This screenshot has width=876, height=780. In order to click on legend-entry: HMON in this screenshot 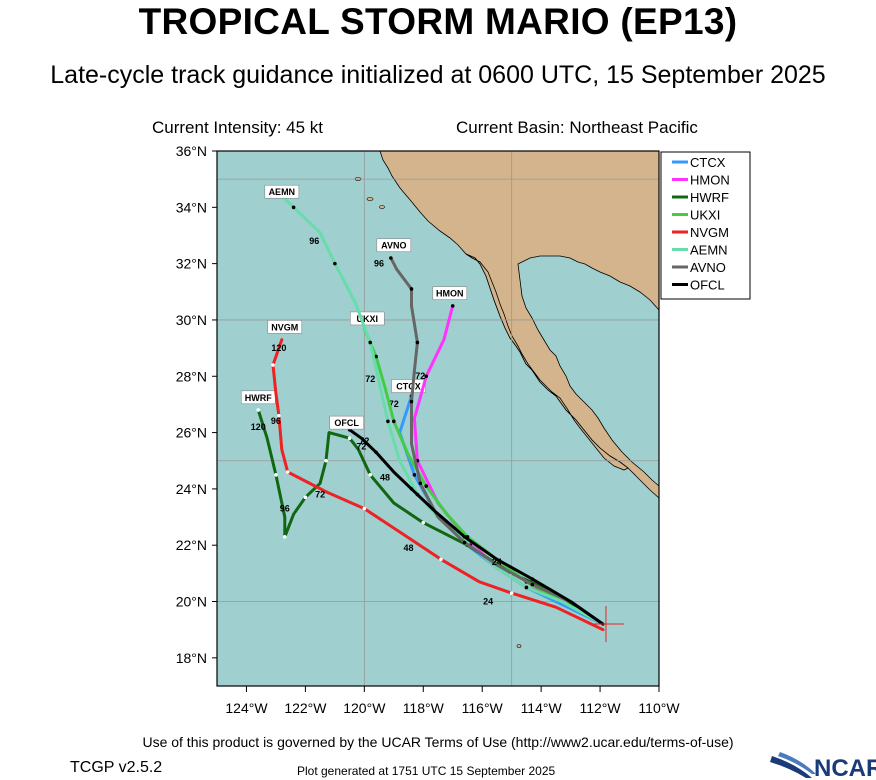, I will do `click(710, 180)`.